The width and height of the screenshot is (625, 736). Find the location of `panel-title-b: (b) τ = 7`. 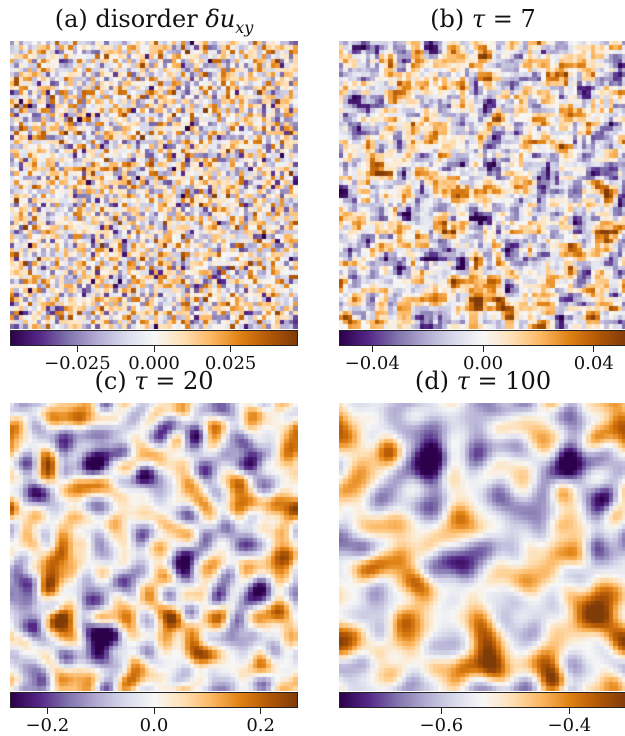

panel-title-b: (b) τ = 7 is located at coordinates (482, 19).